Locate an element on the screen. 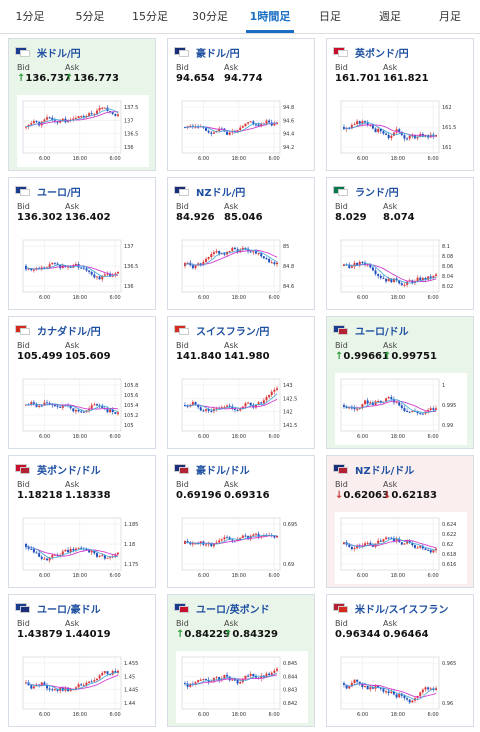  tab-1: 5分足 is located at coordinates (90, 16).